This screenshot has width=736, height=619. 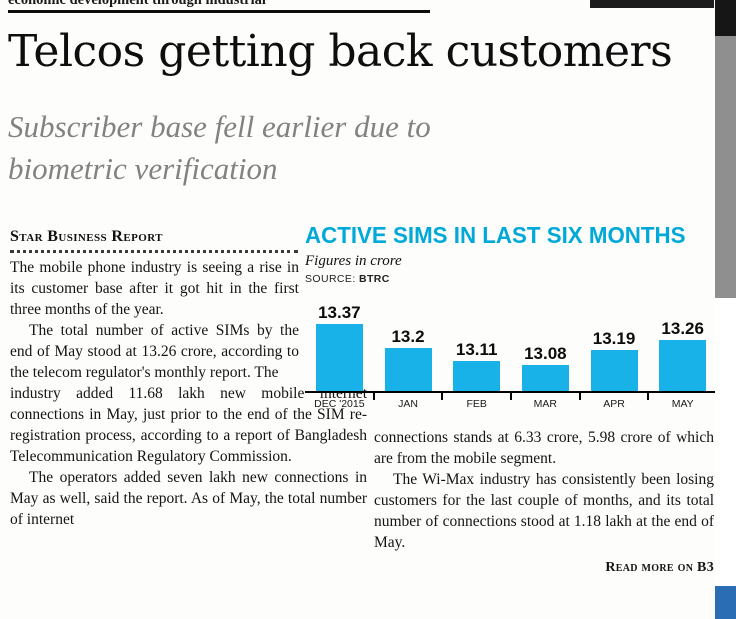 I want to click on bar-category-label: MAR, so click(x=545, y=401).